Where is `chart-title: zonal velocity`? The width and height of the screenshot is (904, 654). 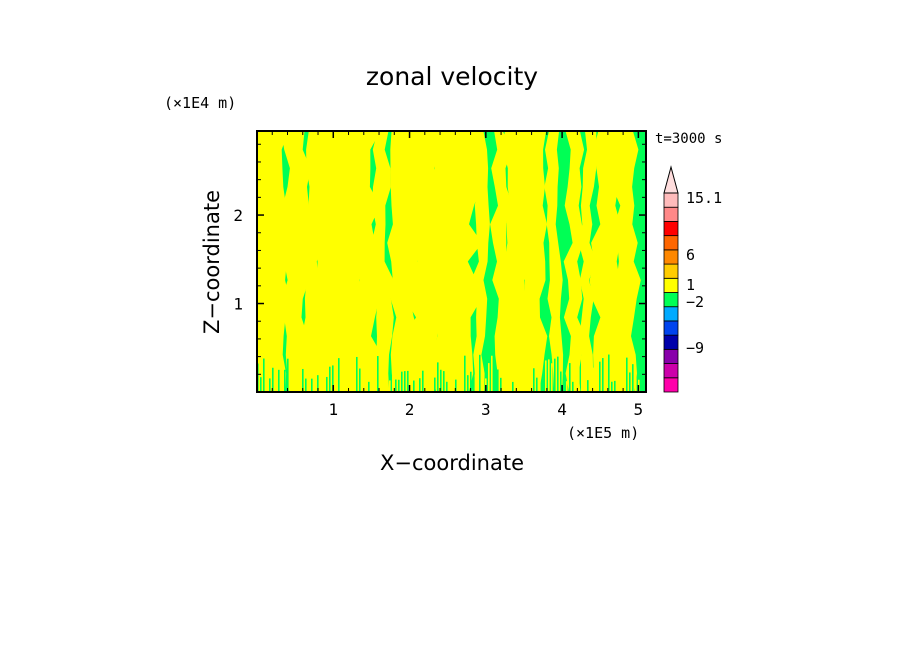
chart-title: zonal velocity is located at coordinates (452, 76).